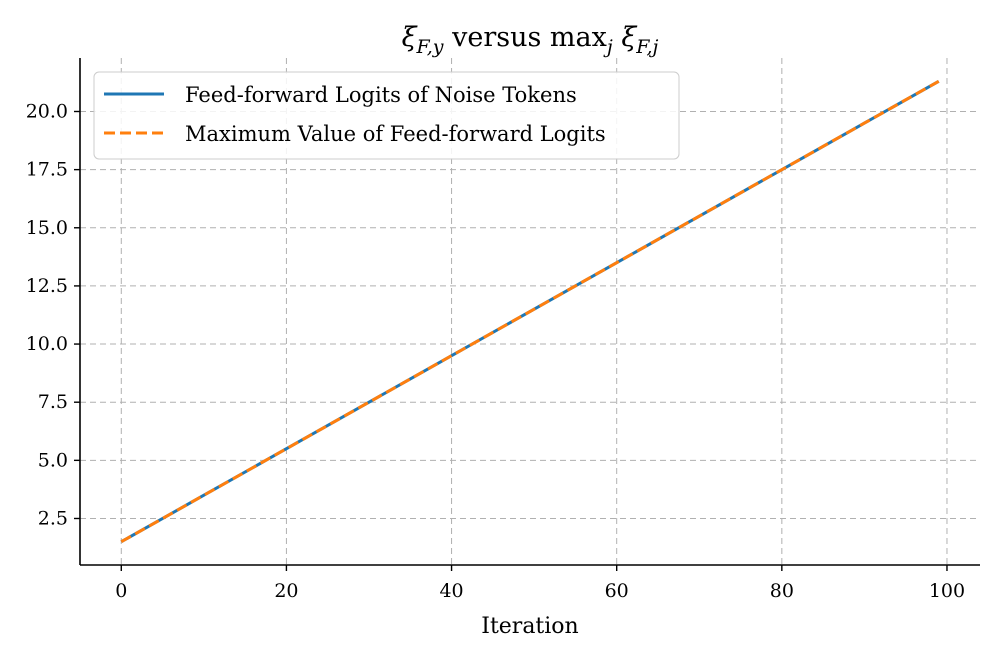 Image resolution: width=998 pixels, height=656 pixels. Describe the element at coordinates (47, 286) in the screenshot. I see `y-tick-label: 12.5` at that location.